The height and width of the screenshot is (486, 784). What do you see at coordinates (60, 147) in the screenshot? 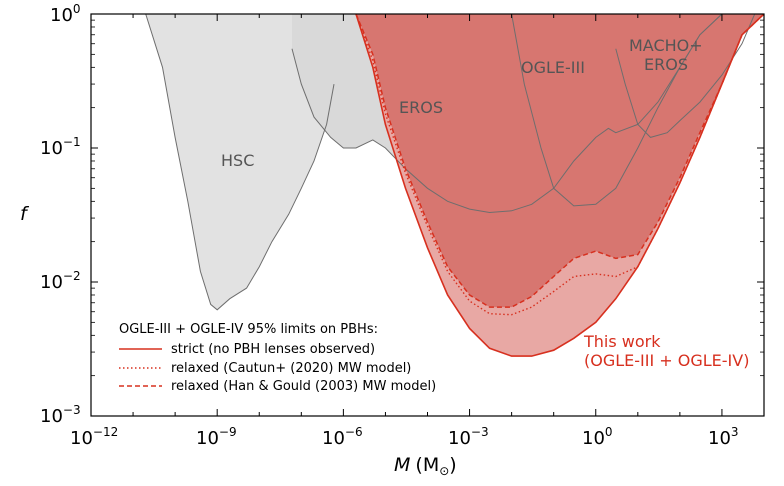
I see `y-tick-label: 10⁻¹` at bounding box center [60, 147].